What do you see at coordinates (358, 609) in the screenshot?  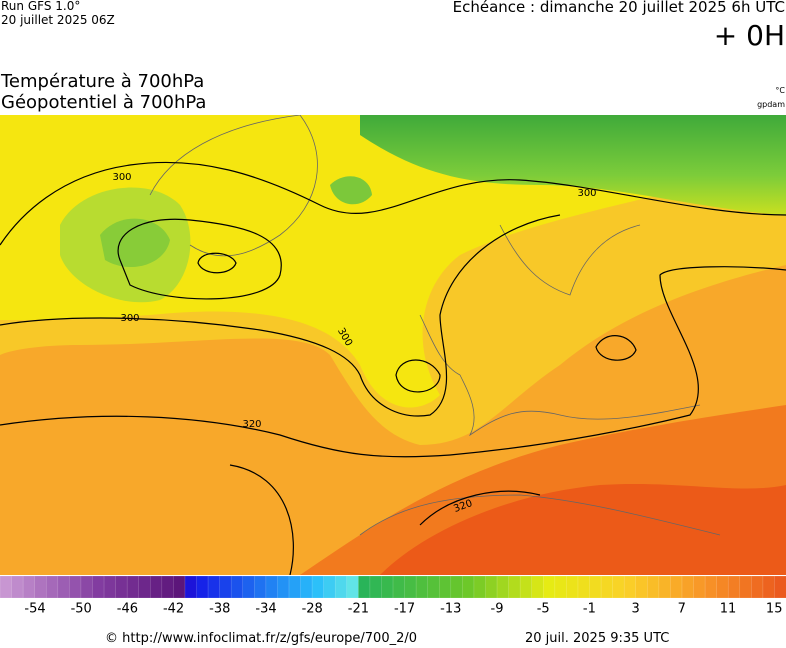 I see `legend-tick-label: -21` at bounding box center [358, 609].